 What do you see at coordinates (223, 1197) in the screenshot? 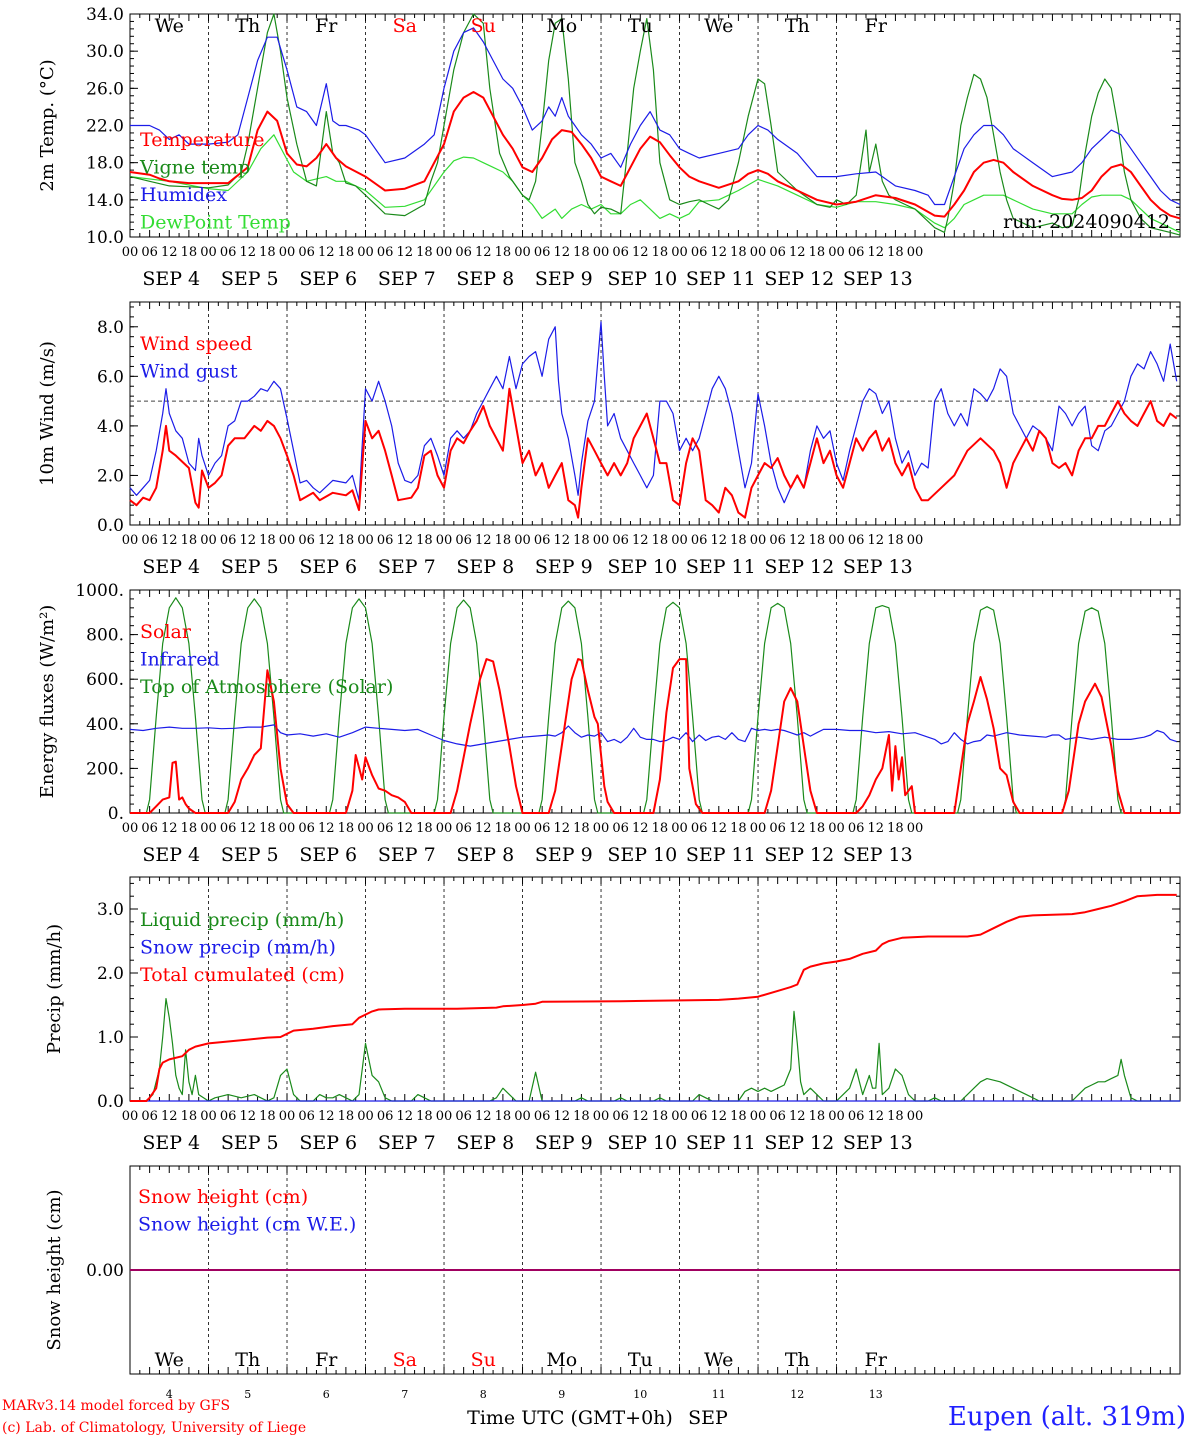
I see `legend-entry: Snow height (cm)` at bounding box center [223, 1197].